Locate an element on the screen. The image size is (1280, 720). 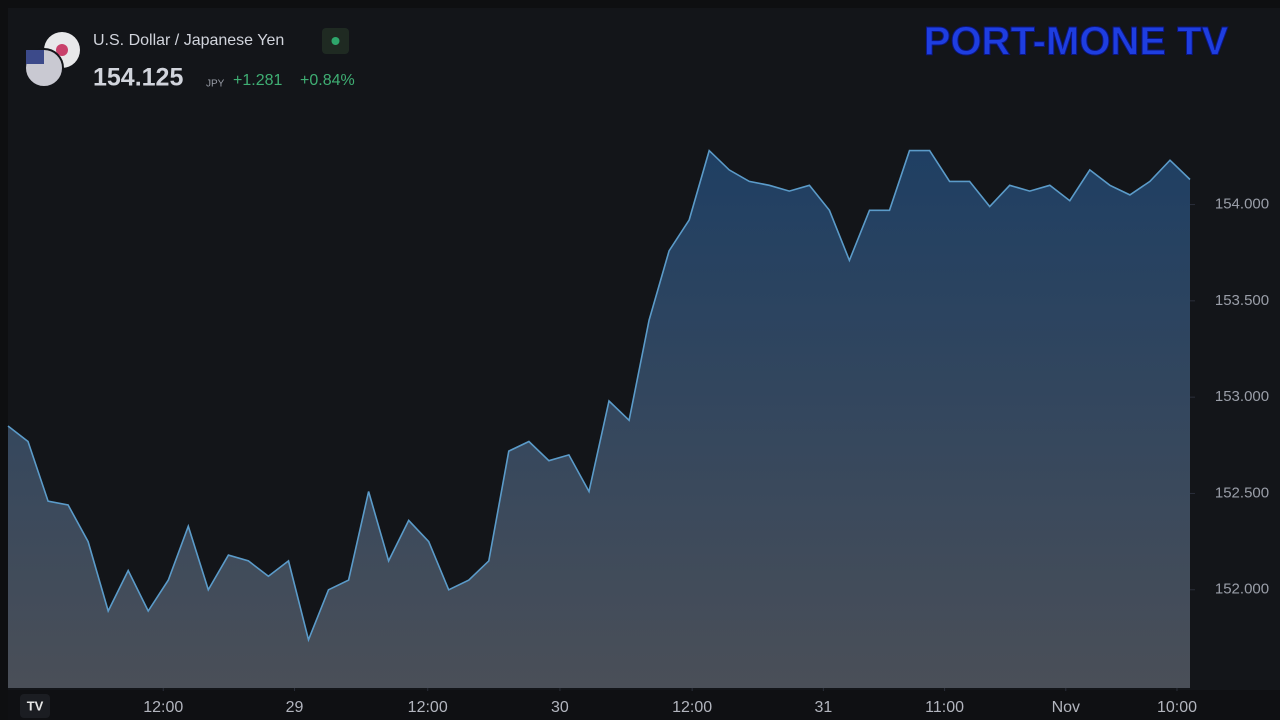
jpy-dot is located at coordinates (62, 50).